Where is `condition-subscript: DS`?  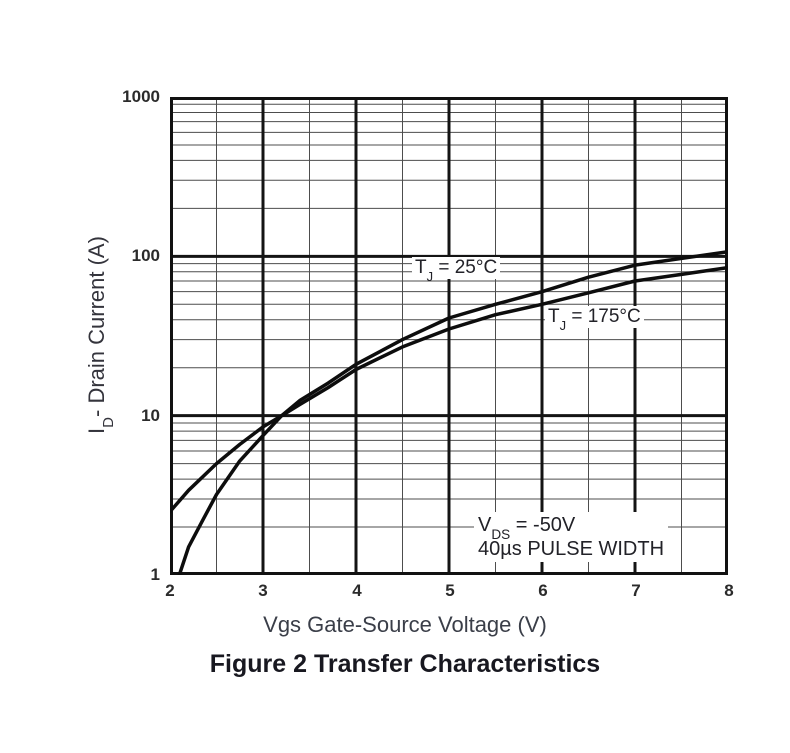 condition-subscript: DS is located at coordinates (501, 535).